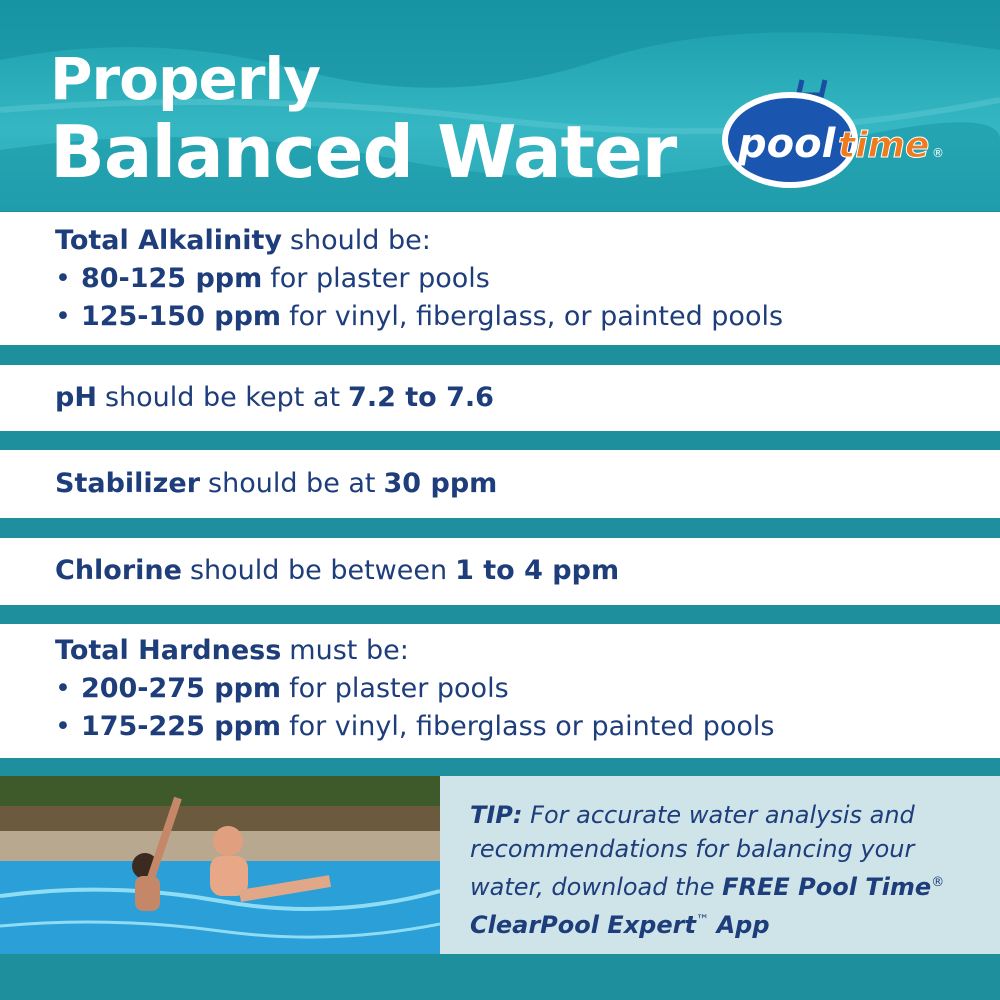 This screenshot has height=1000, width=1000. Describe the element at coordinates (360, 240) in the screenshot. I see `text: should be:` at that location.